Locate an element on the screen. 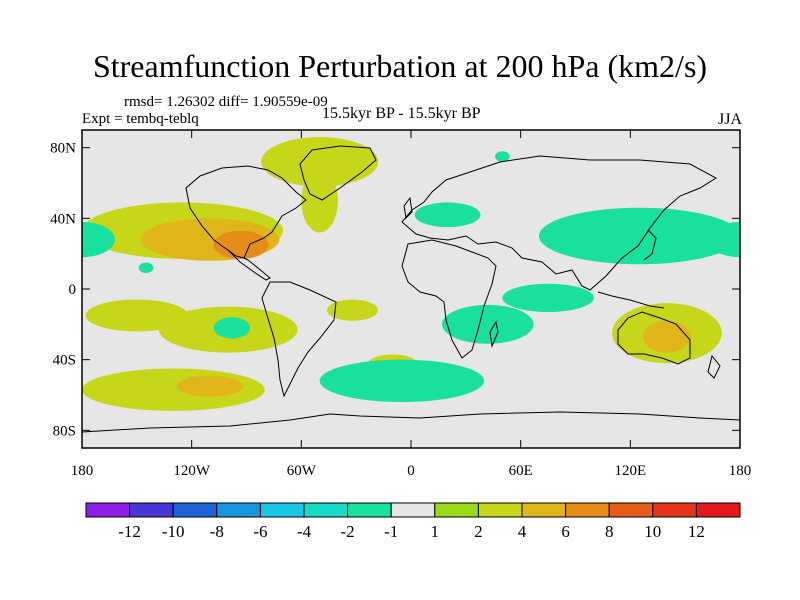 This screenshot has width=800, height=600. season-label: JJA is located at coordinates (729, 119).